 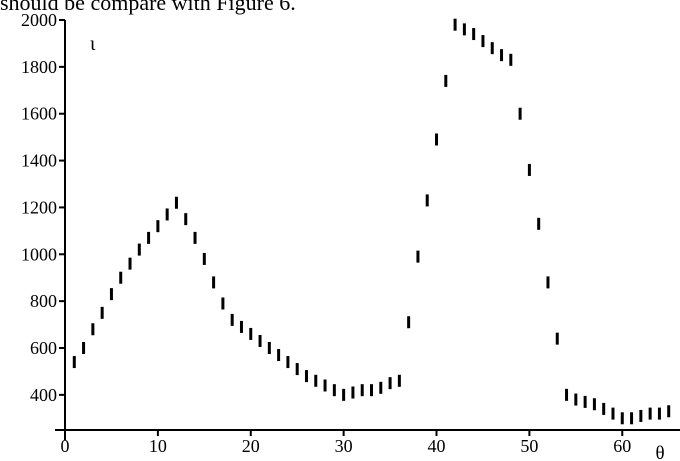 I want to click on y-tick-label: 800, so click(x=43, y=301).